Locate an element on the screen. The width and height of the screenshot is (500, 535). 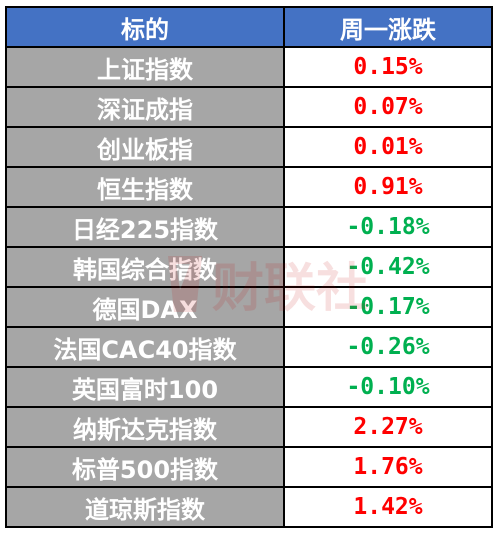
table-row: 上证指数 0.15% is located at coordinates (250, 68).